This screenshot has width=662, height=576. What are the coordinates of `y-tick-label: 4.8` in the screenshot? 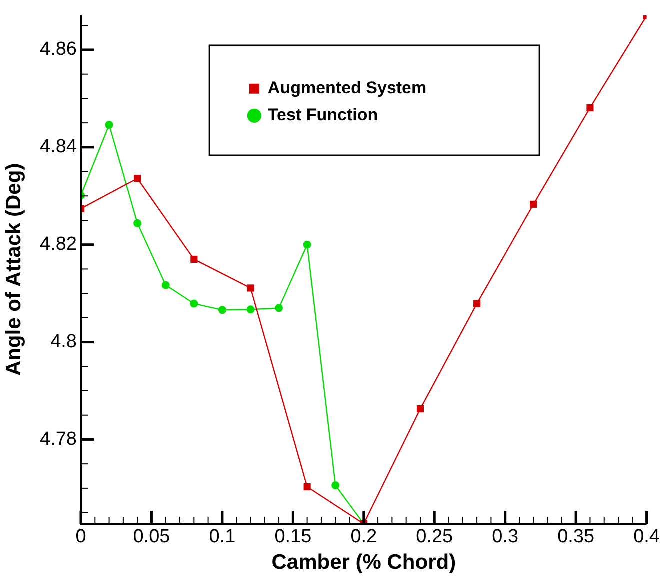 It's located at (63, 342).